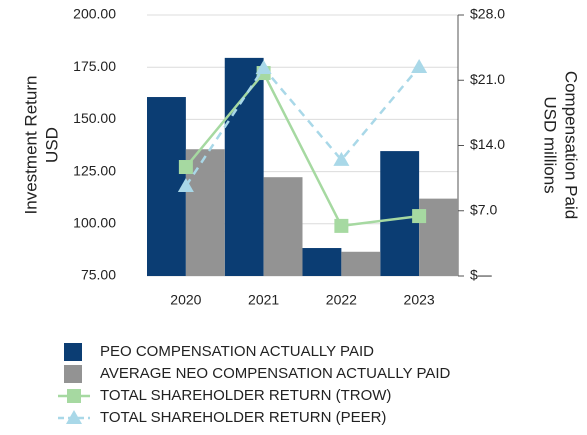  What do you see at coordinates (245, 395) in the screenshot?
I see `legend-label: TOTAL SHAREHOLDER RETURN (TROW)` at bounding box center [245, 395].